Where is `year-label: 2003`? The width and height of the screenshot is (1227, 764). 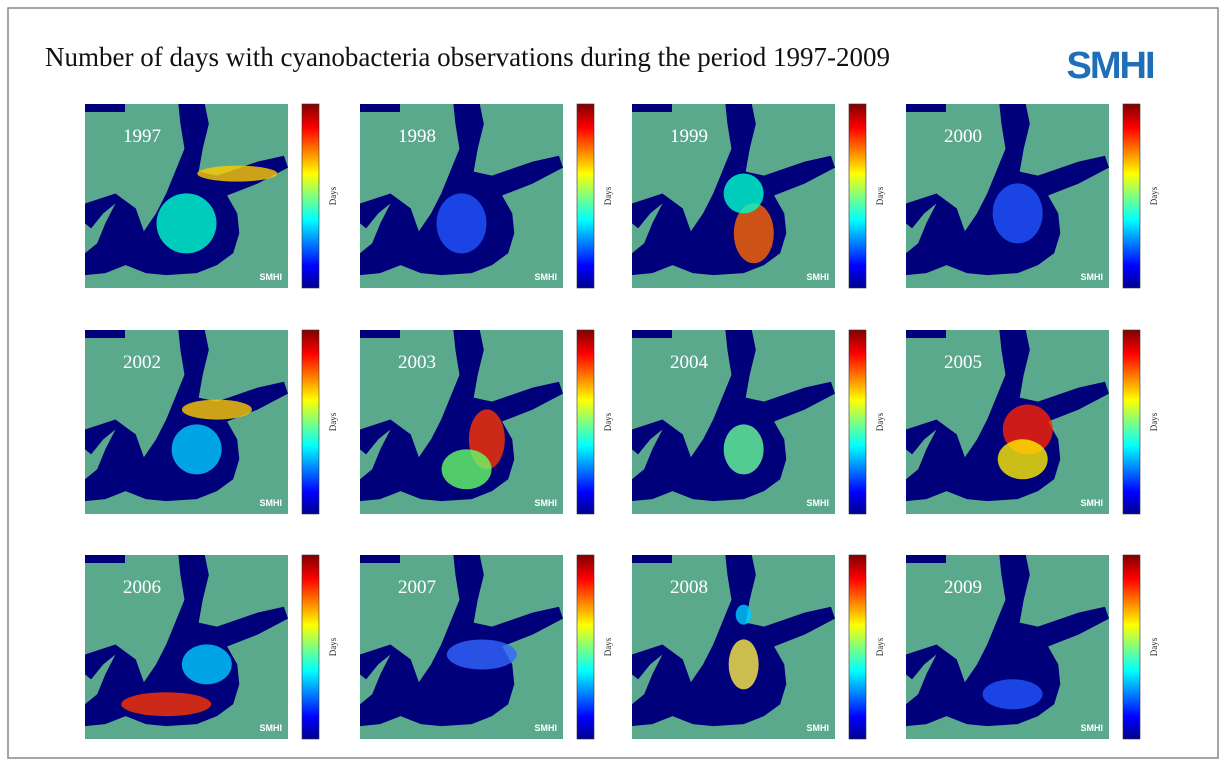 year-label: 2003 is located at coordinates (417, 362).